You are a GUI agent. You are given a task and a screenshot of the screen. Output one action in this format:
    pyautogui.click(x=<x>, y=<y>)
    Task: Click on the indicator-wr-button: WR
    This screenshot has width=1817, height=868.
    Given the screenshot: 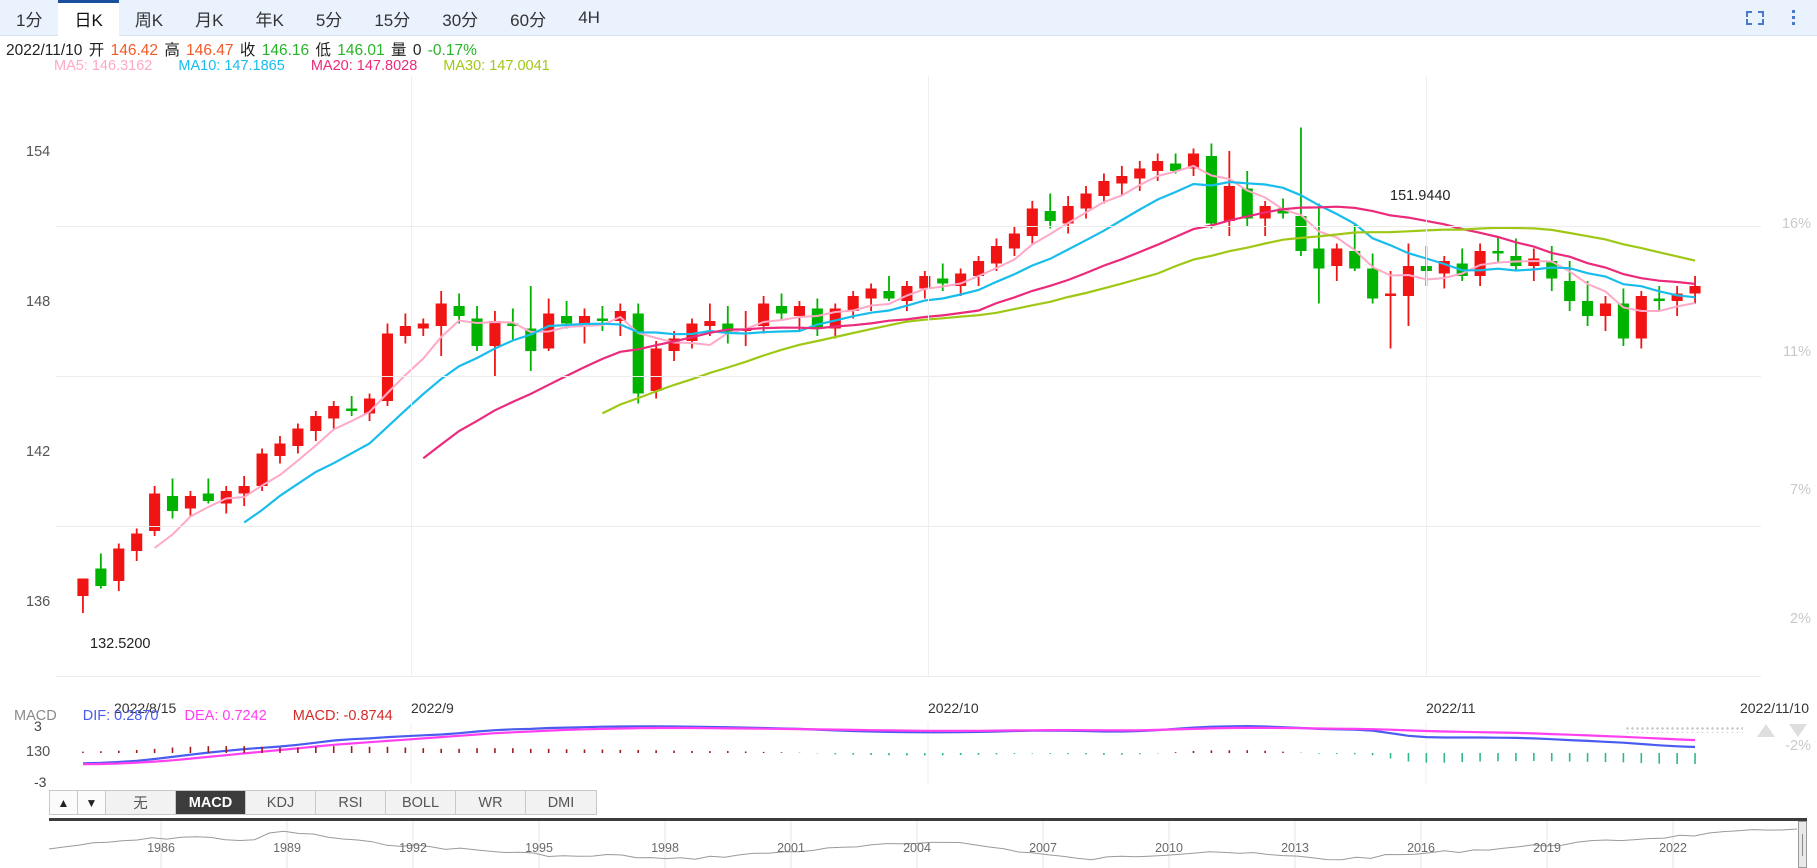 What is the action you would take?
    pyautogui.click(x=491, y=802)
    